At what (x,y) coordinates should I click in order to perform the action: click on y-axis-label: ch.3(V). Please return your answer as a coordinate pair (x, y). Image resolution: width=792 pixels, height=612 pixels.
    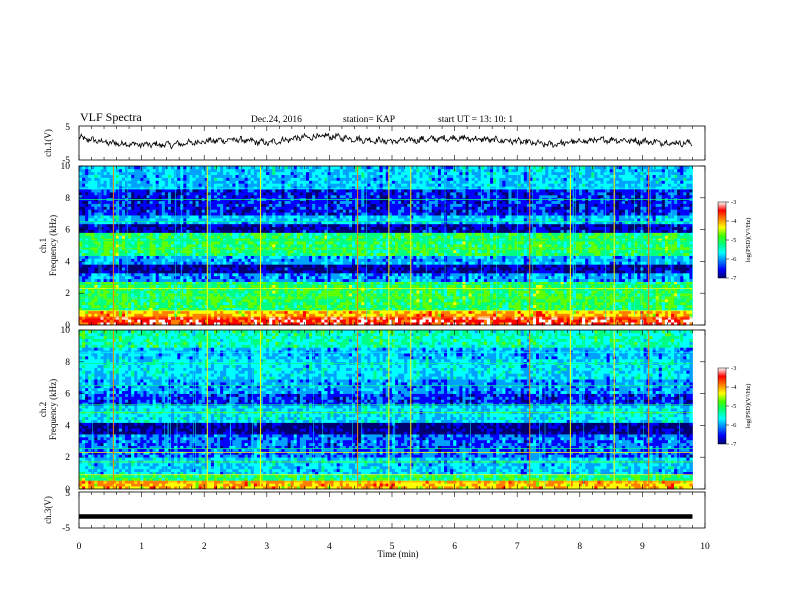
    Looking at the image, I should click on (48, 510).